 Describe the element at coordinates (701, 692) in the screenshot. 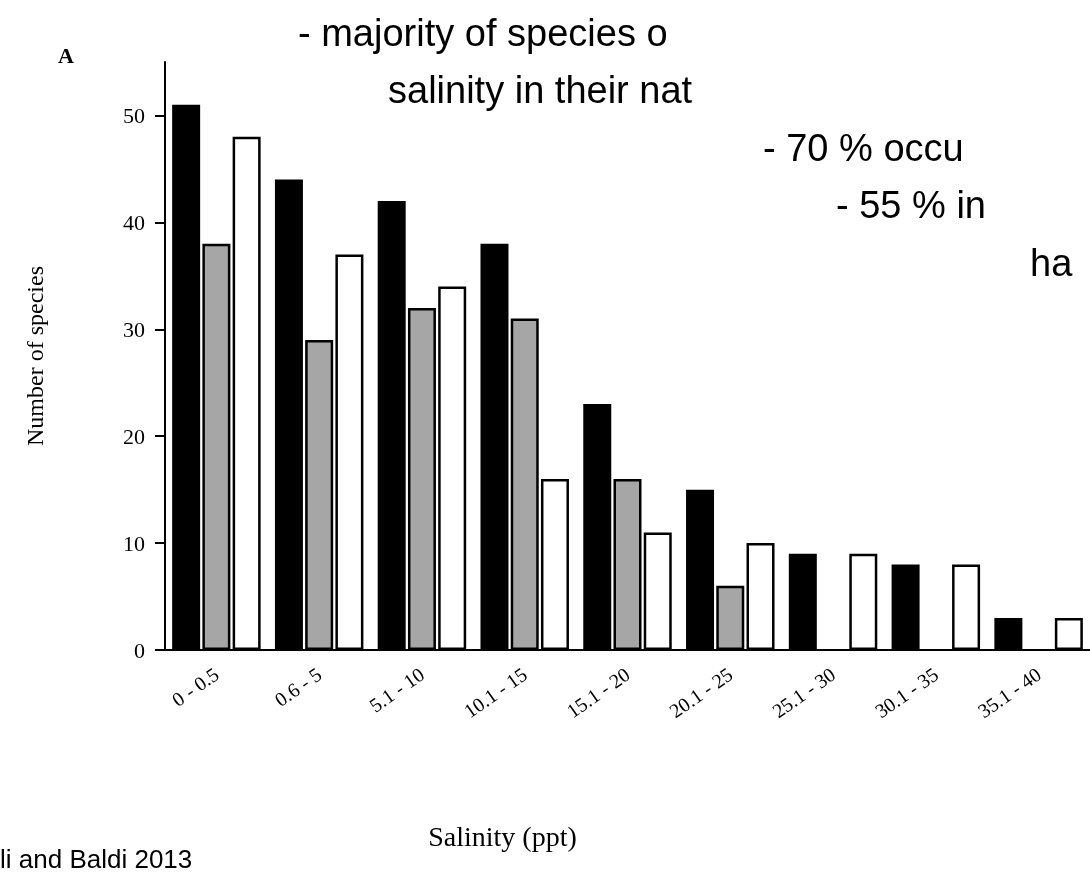

I see `x-tick-label: 20.1 - 25` at that location.